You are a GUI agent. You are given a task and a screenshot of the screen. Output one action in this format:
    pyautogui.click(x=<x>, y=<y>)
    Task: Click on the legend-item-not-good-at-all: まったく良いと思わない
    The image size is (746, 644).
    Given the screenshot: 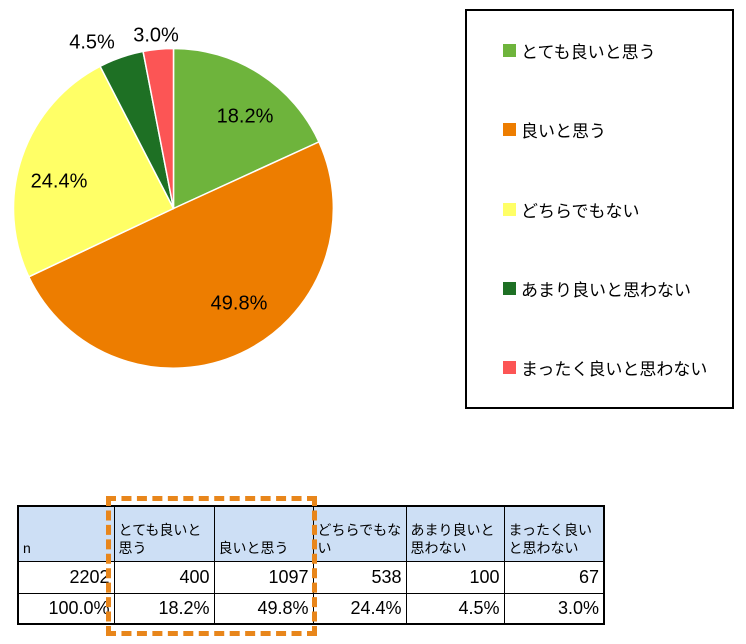 What is the action you would take?
    pyautogui.click(x=599, y=367)
    